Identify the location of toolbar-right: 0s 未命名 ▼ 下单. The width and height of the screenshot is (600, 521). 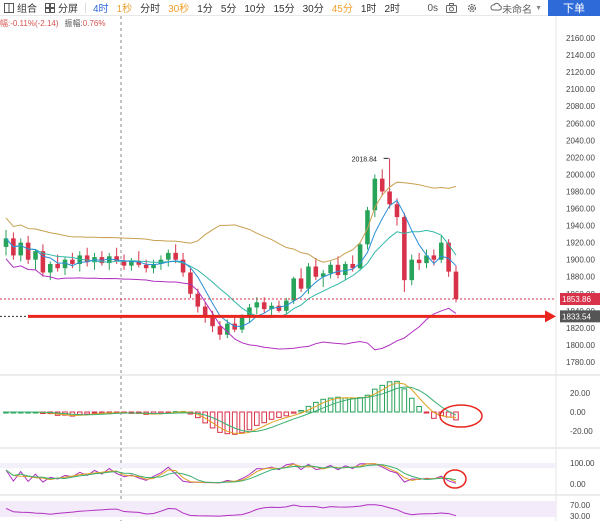
(512, 8).